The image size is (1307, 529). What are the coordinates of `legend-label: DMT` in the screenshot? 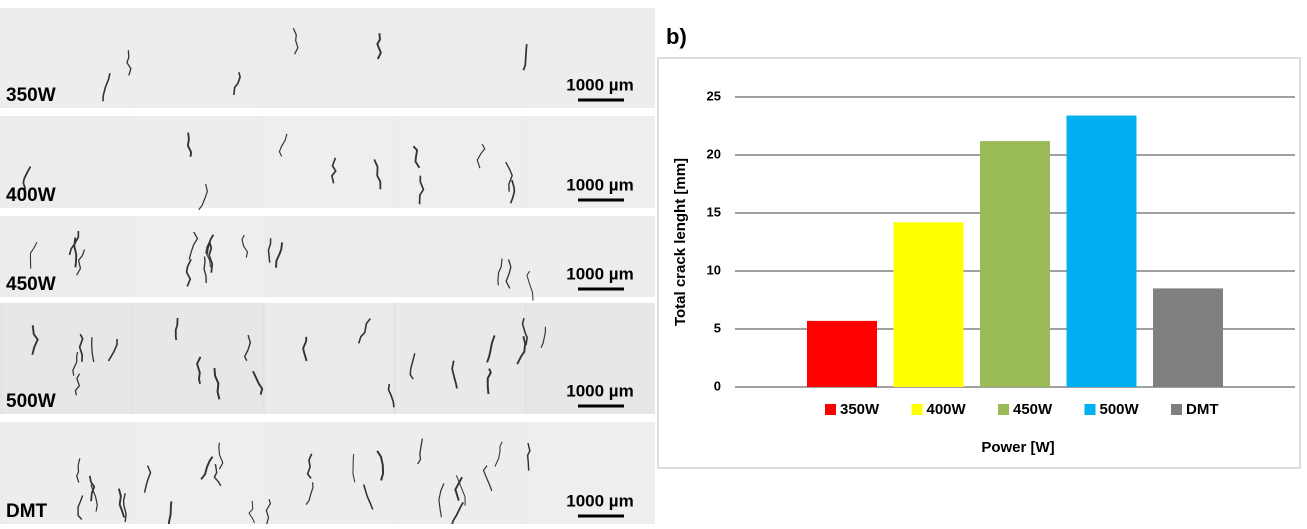 It's located at (1202, 409).